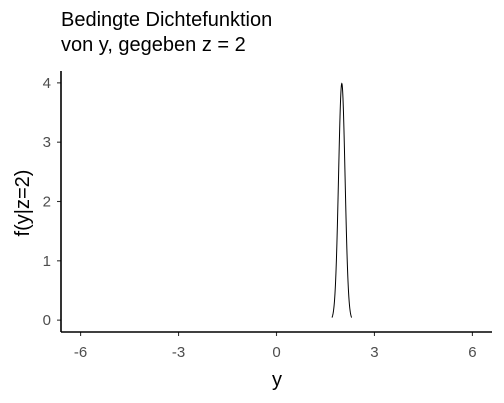 The width and height of the screenshot is (504, 403). Describe the element at coordinates (374, 352) in the screenshot. I see `x-tick-label: 3` at that location.